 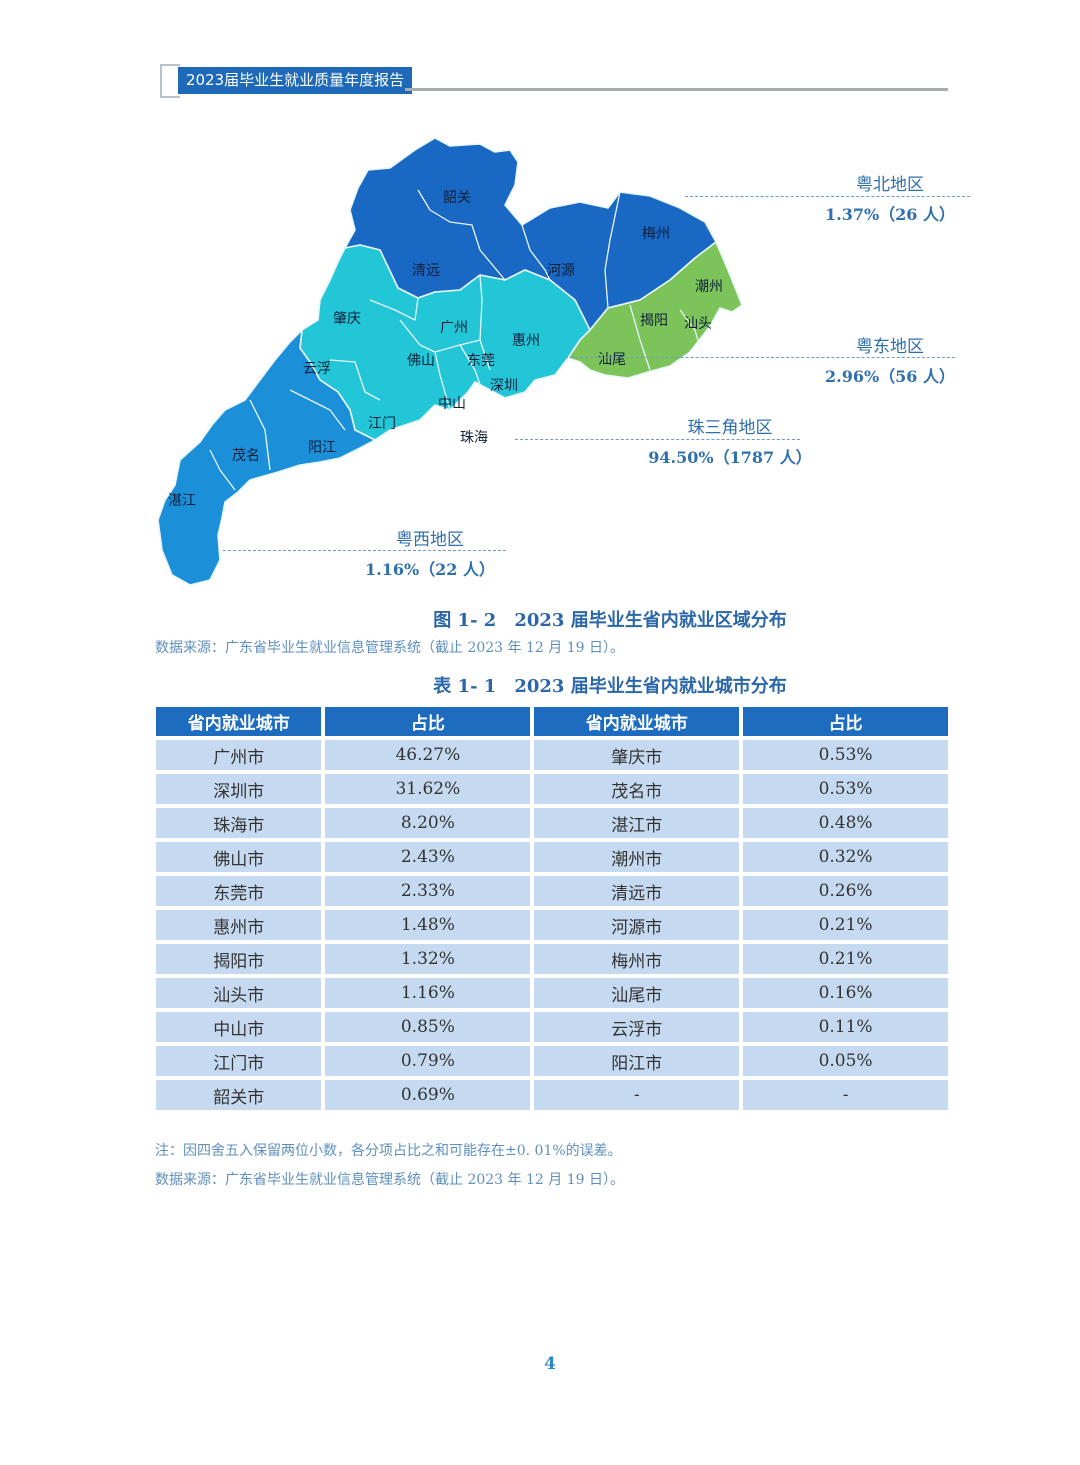 What do you see at coordinates (239, 1061) in the screenshot?
I see `cell-city: 江门市` at bounding box center [239, 1061].